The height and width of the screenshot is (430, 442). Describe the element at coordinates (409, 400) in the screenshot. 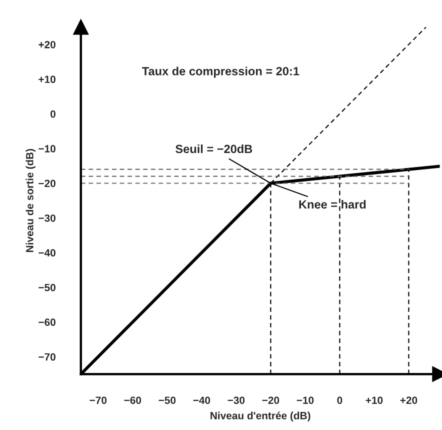

I see `x-tick-label: +20` at that location.